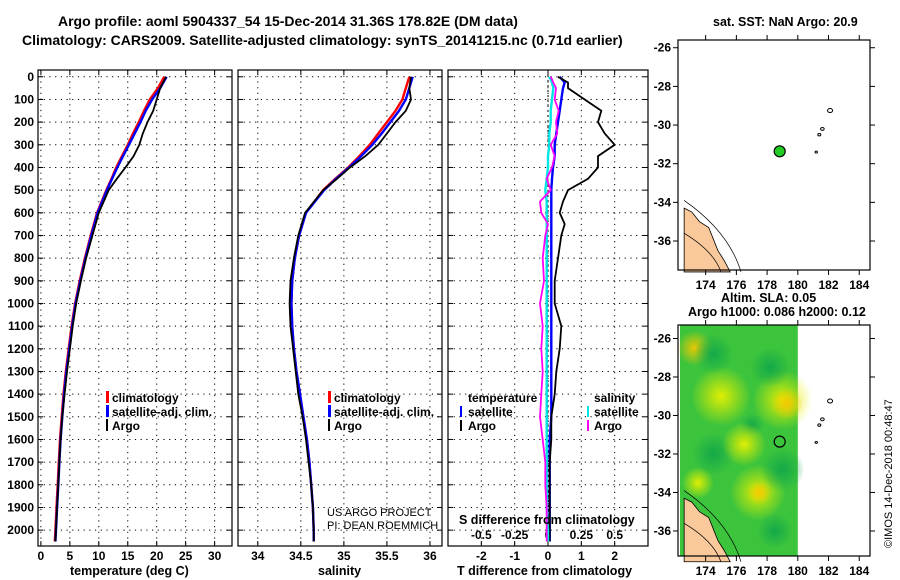 Image resolution: width=900 pixels, height=580 pixels. What do you see at coordinates (20, 371) in the screenshot?
I see `y-tick-label: 1300` at bounding box center [20, 371].